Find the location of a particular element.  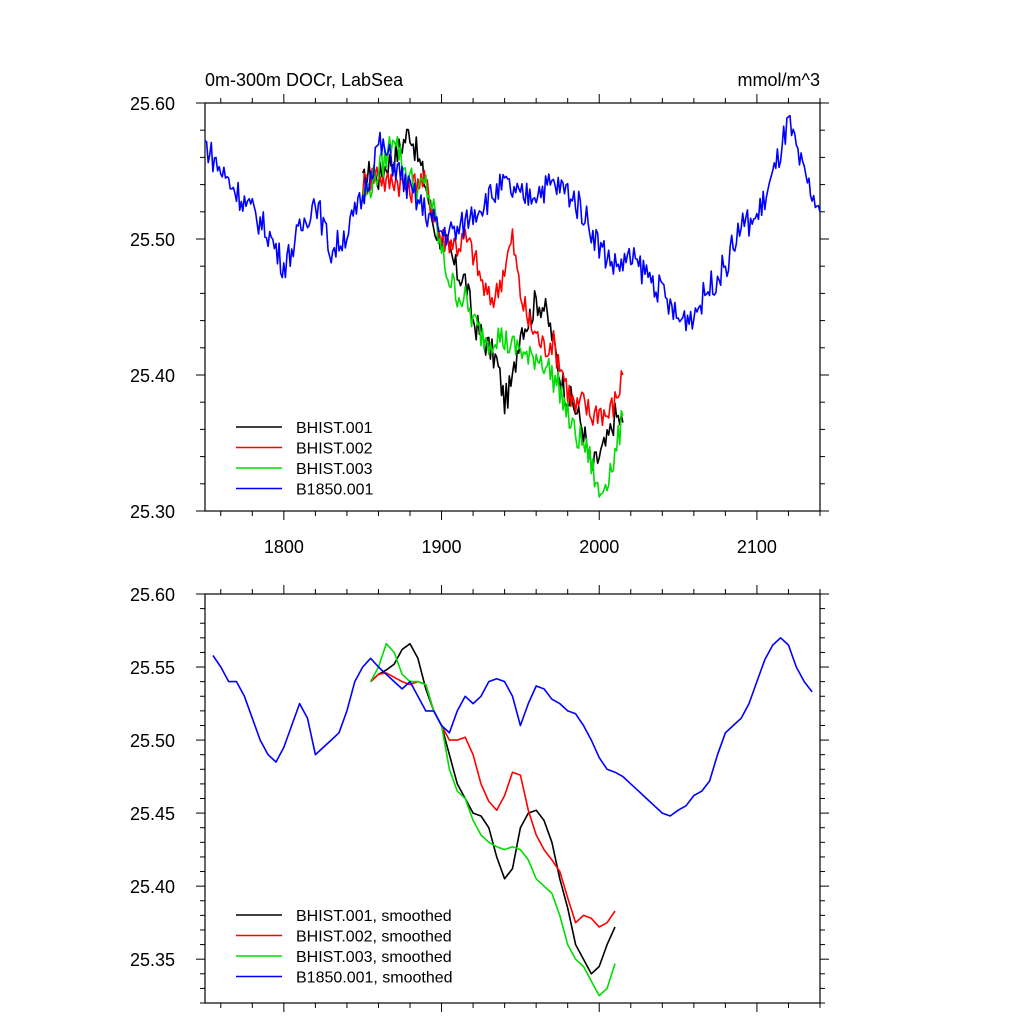

legend-label: BHIST.003 is located at coordinates (334, 469).